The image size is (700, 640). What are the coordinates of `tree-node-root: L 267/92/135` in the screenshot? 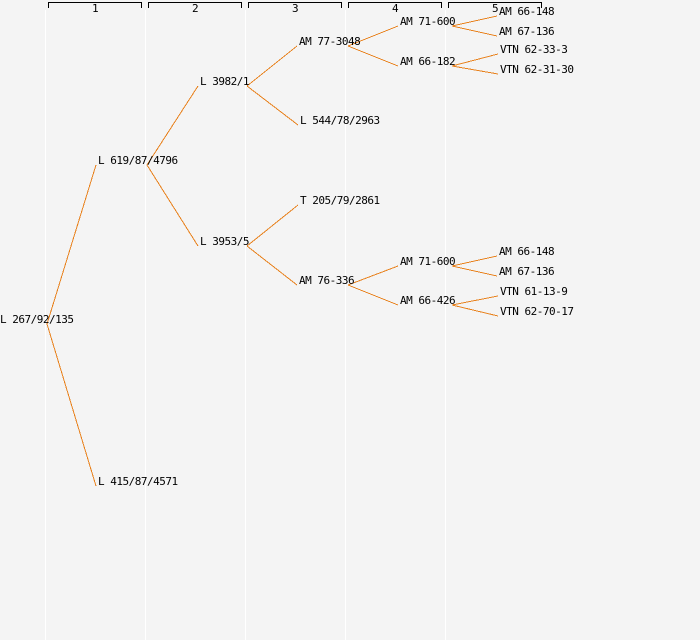 It's located at (37, 319).